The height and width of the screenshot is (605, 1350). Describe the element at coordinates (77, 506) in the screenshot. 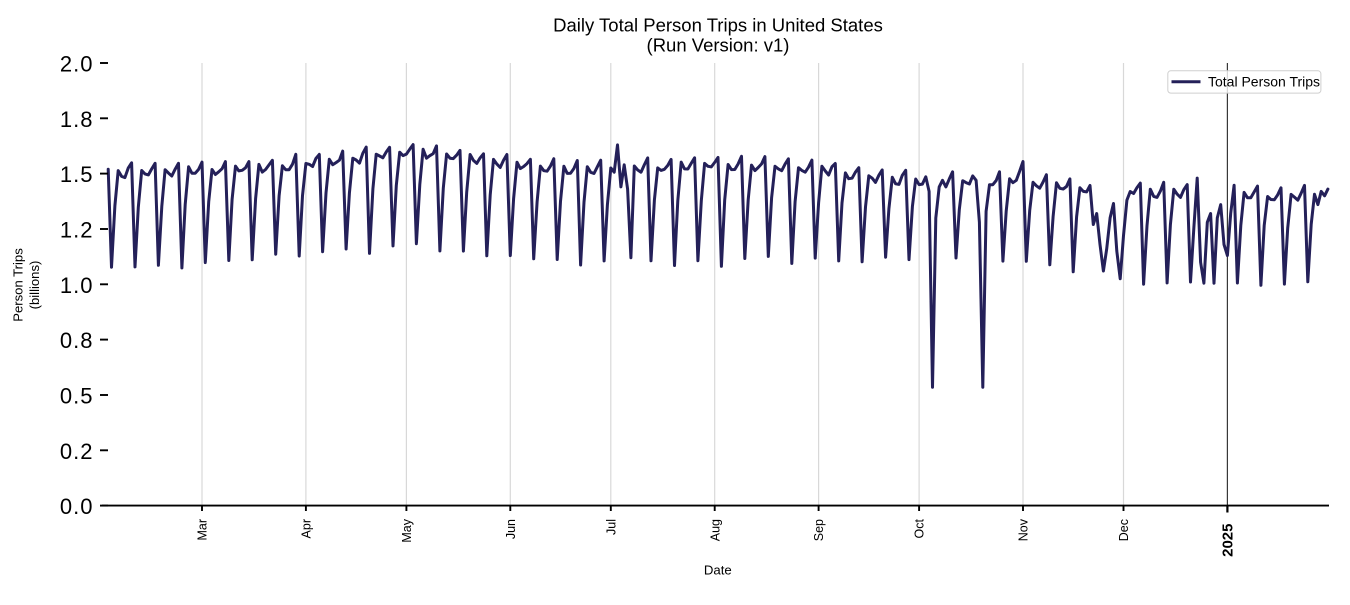

I see `svg-text: 0.0` at that location.